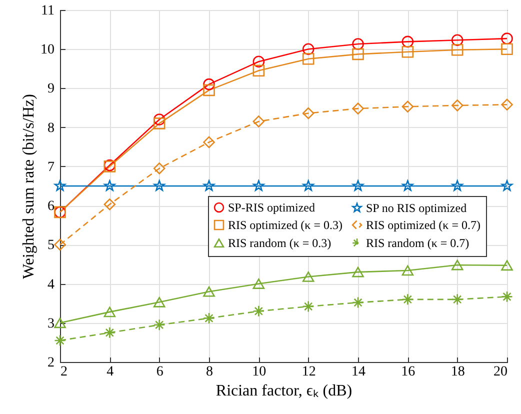 This screenshot has width=521, height=414. Describe the element at coordinates (501, 372) in the screenshot. I see `x-tick-label: 20` at that location.